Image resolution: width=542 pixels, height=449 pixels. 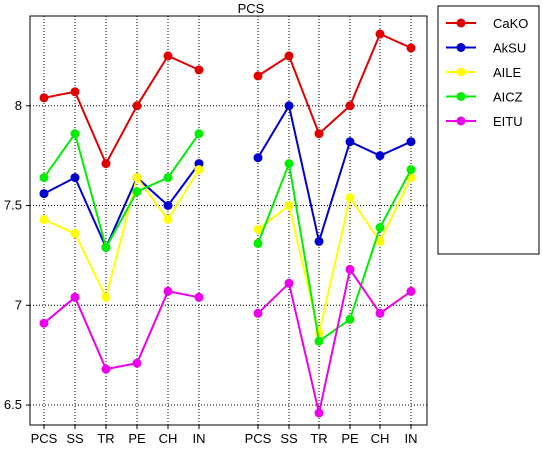 I want to click on legend-item: AkSU, so click(x=486, y=48).